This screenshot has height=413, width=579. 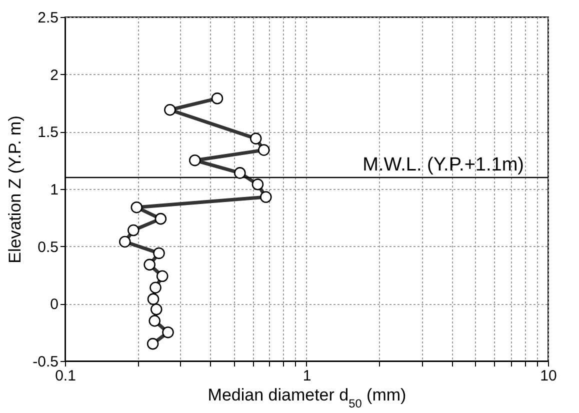 What do you see at coordinates (548, 376) in the screenshot?
I see `x-tick-label: 10` at bounding box center [548, 376].